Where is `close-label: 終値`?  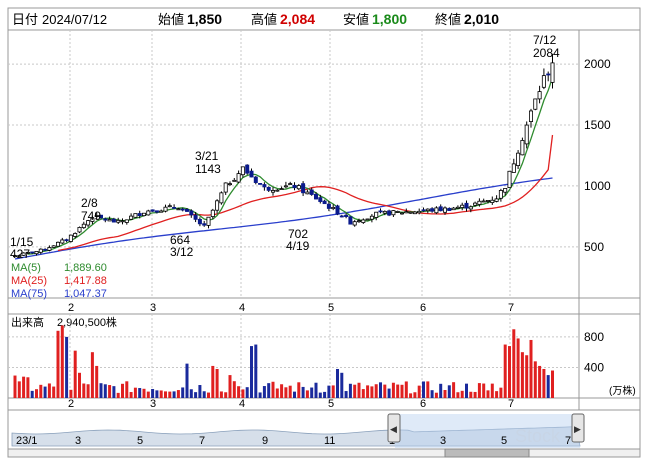 close-label: 終値 is located at coordinates (448, 19).